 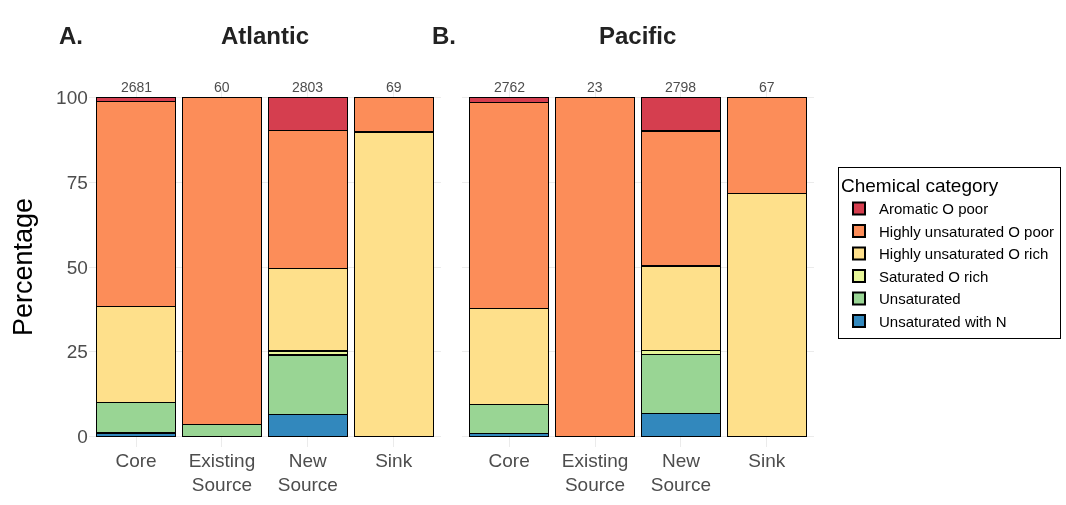 I want to click on y-tick-label: 50, so click(x=77, y=267).